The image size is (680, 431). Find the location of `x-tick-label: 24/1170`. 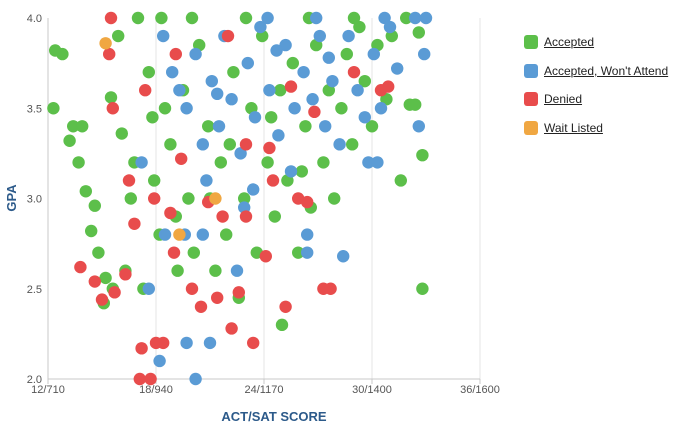

x-tick-label: 24/1170 is located at coordinates (264, 390).